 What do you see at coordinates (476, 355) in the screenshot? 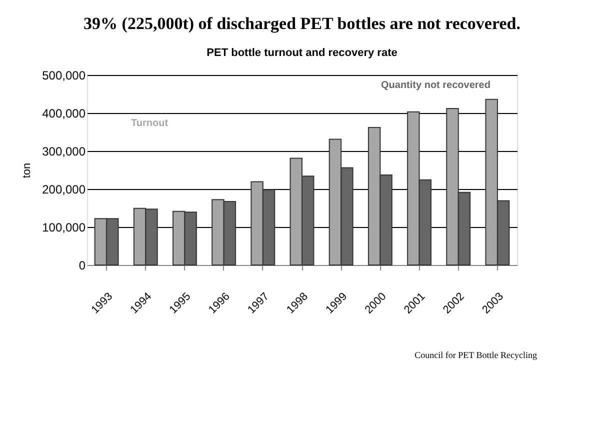
I see `text: Council for PET Bottle Recycling` at bounding box center [476, 355].